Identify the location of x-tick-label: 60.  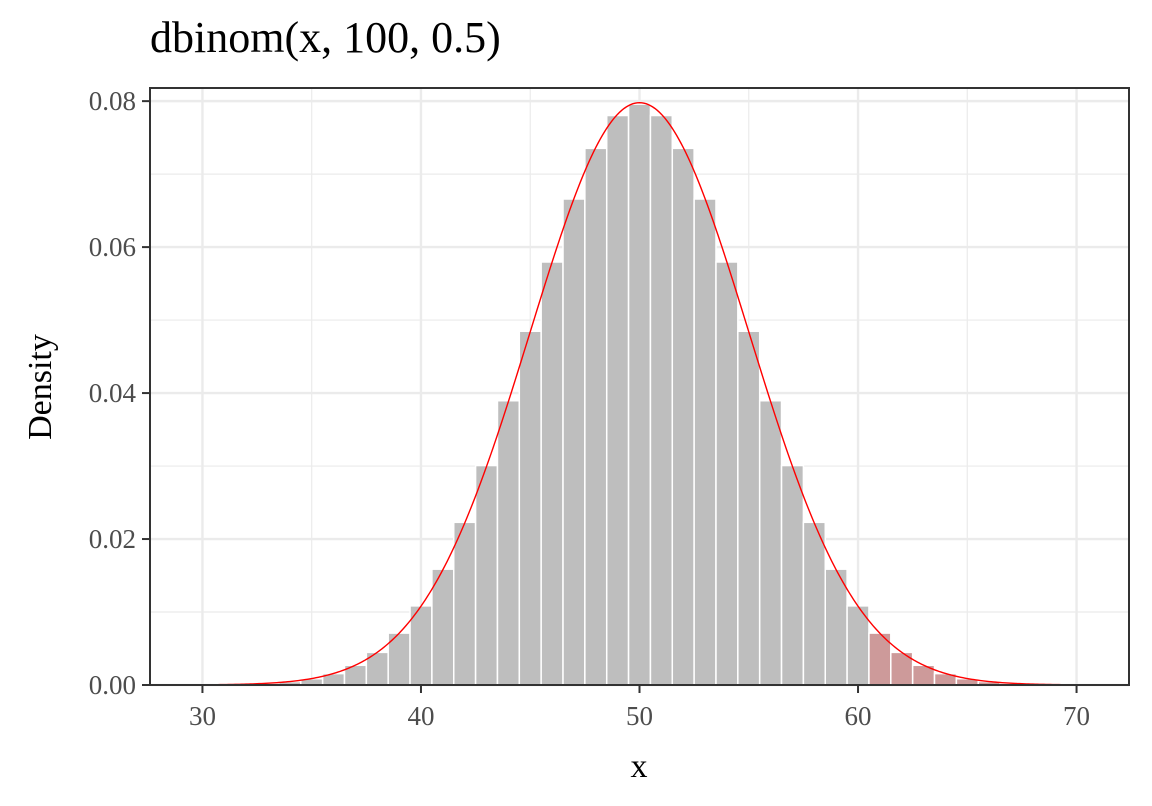
(858, 716).